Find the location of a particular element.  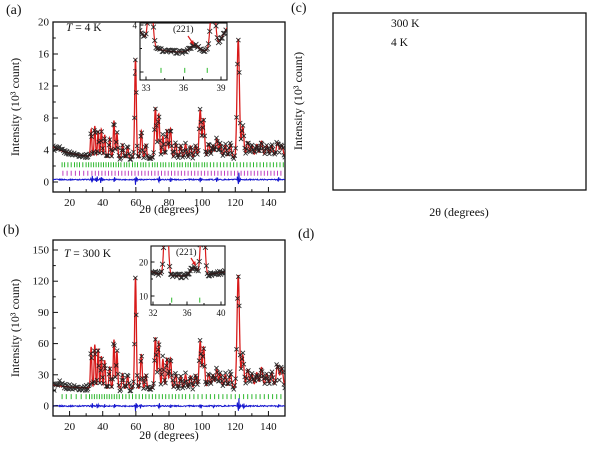

panel-b-inset-plot is located at coordinates (188, 274).